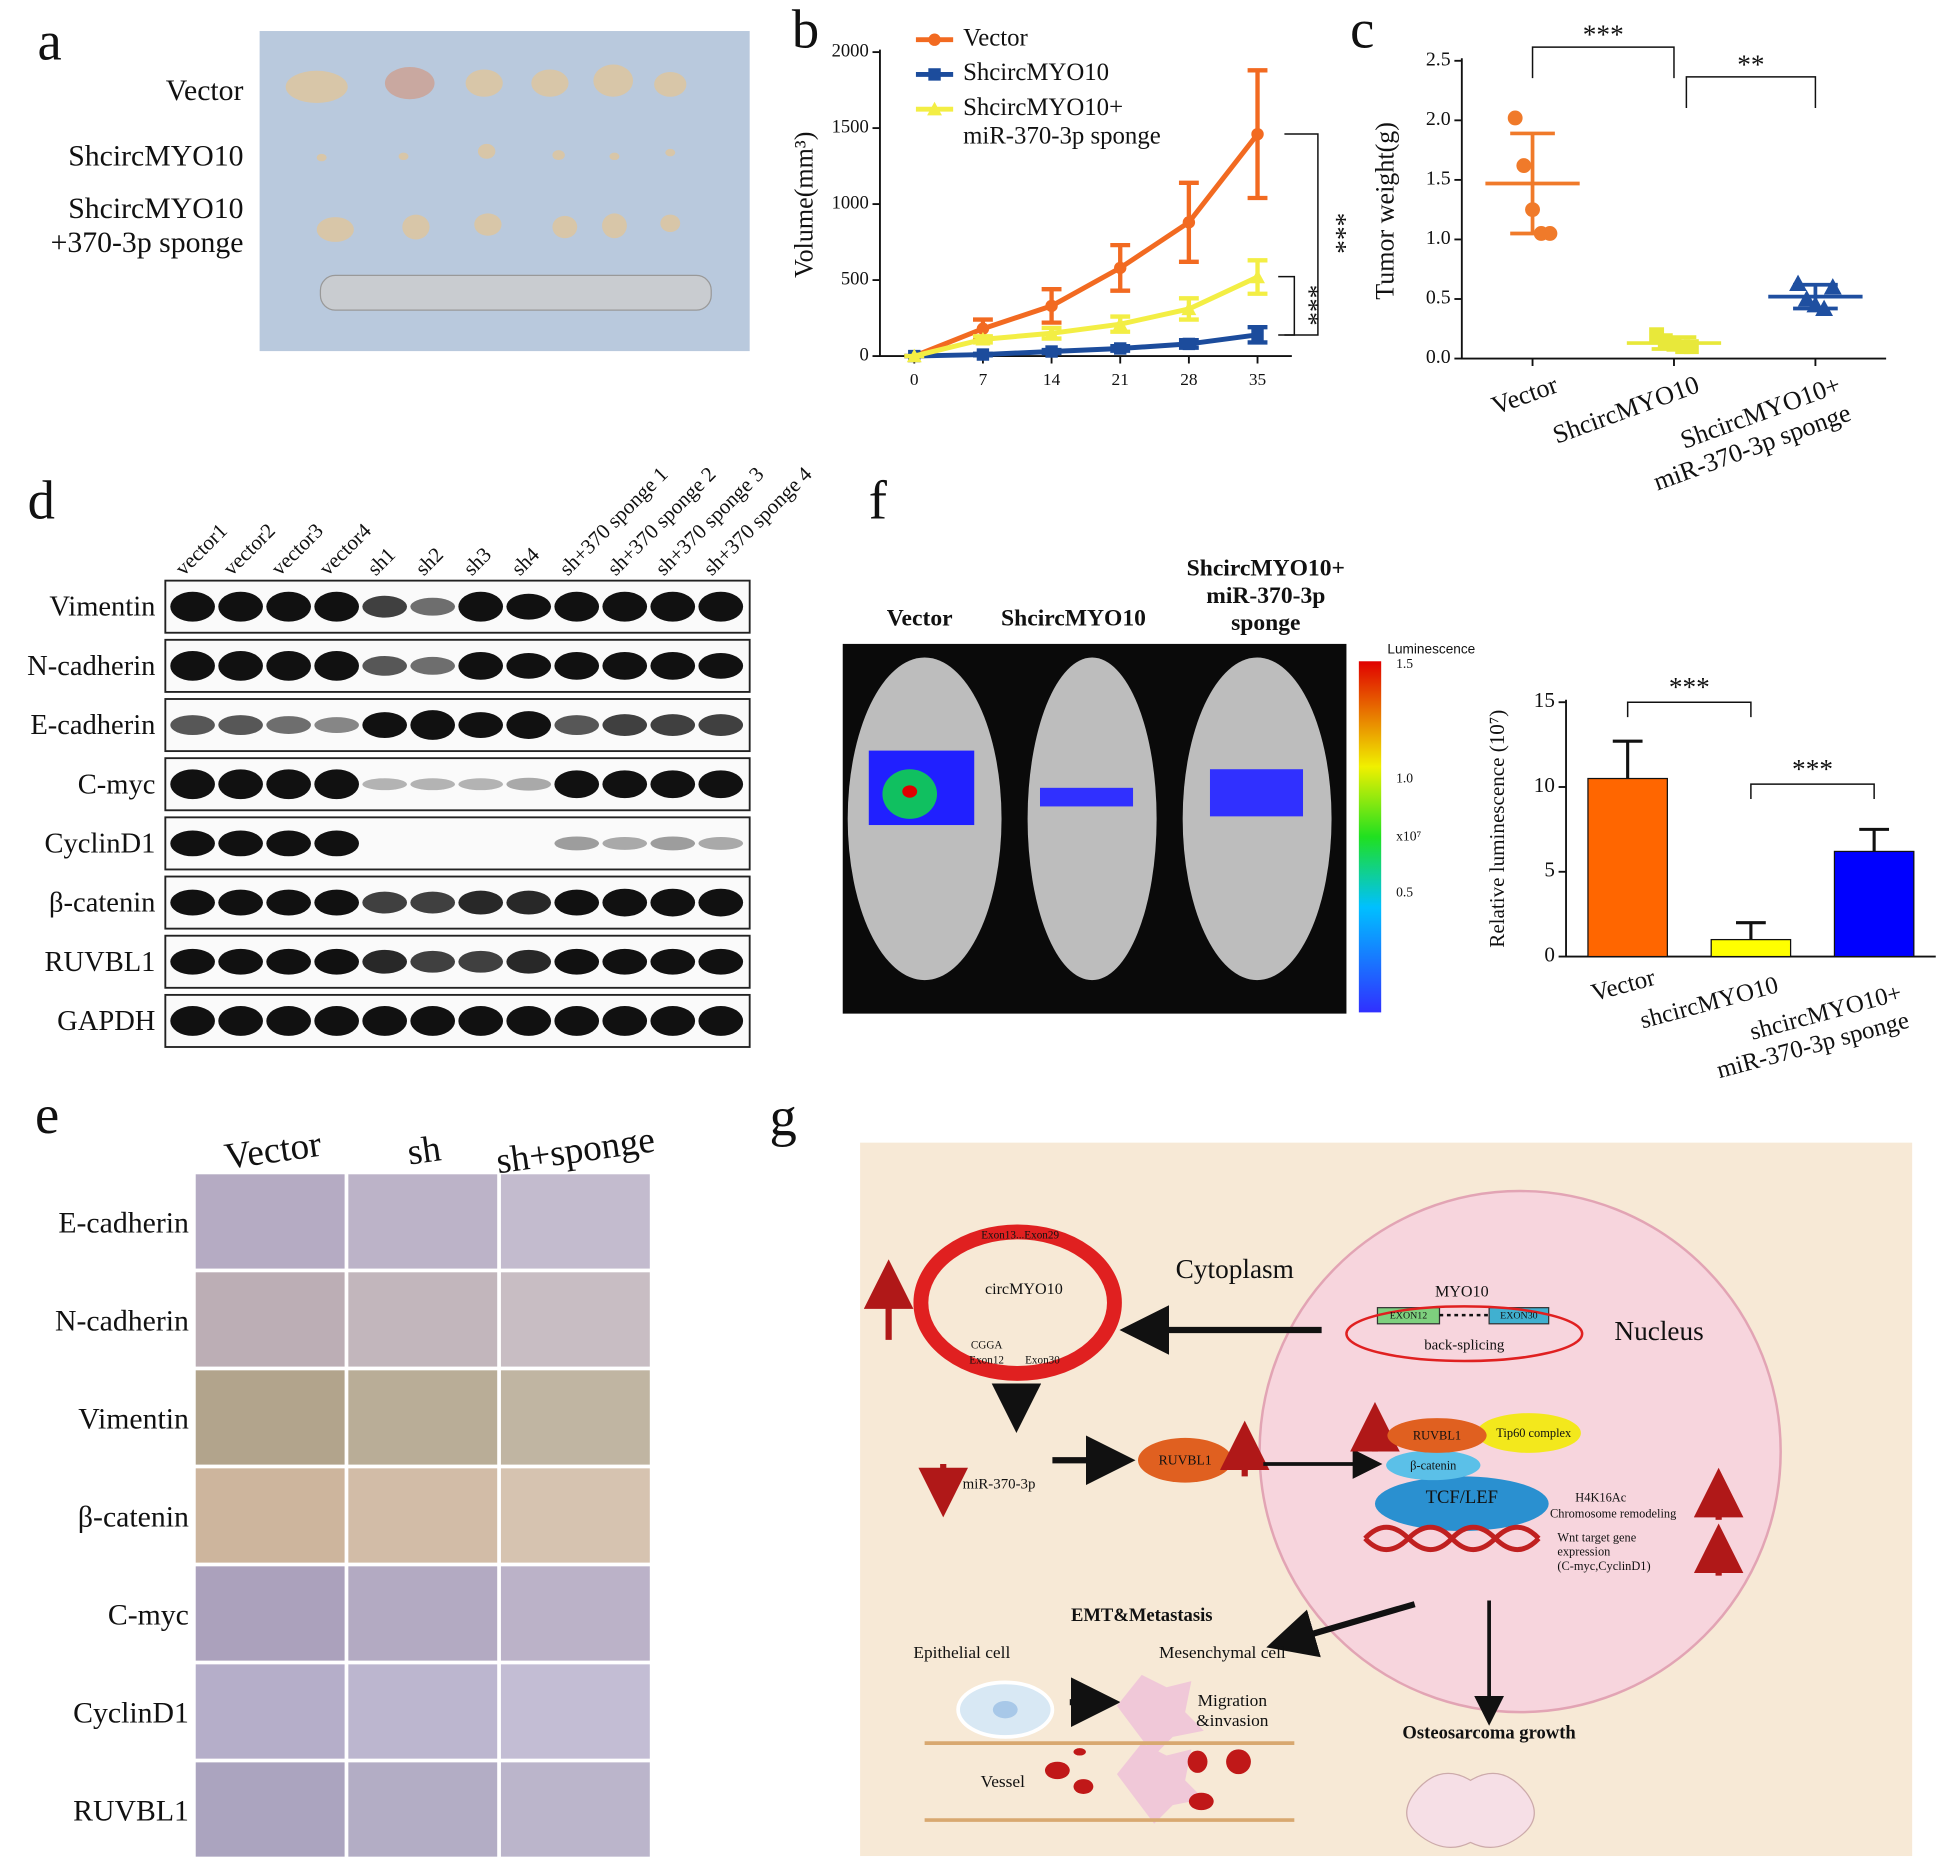 The height and width of the screenshot is (1861, 1946). Describe the element at coordinates (850, 50) in the screenshot. I see `y-tick-label: 2000` at that location.